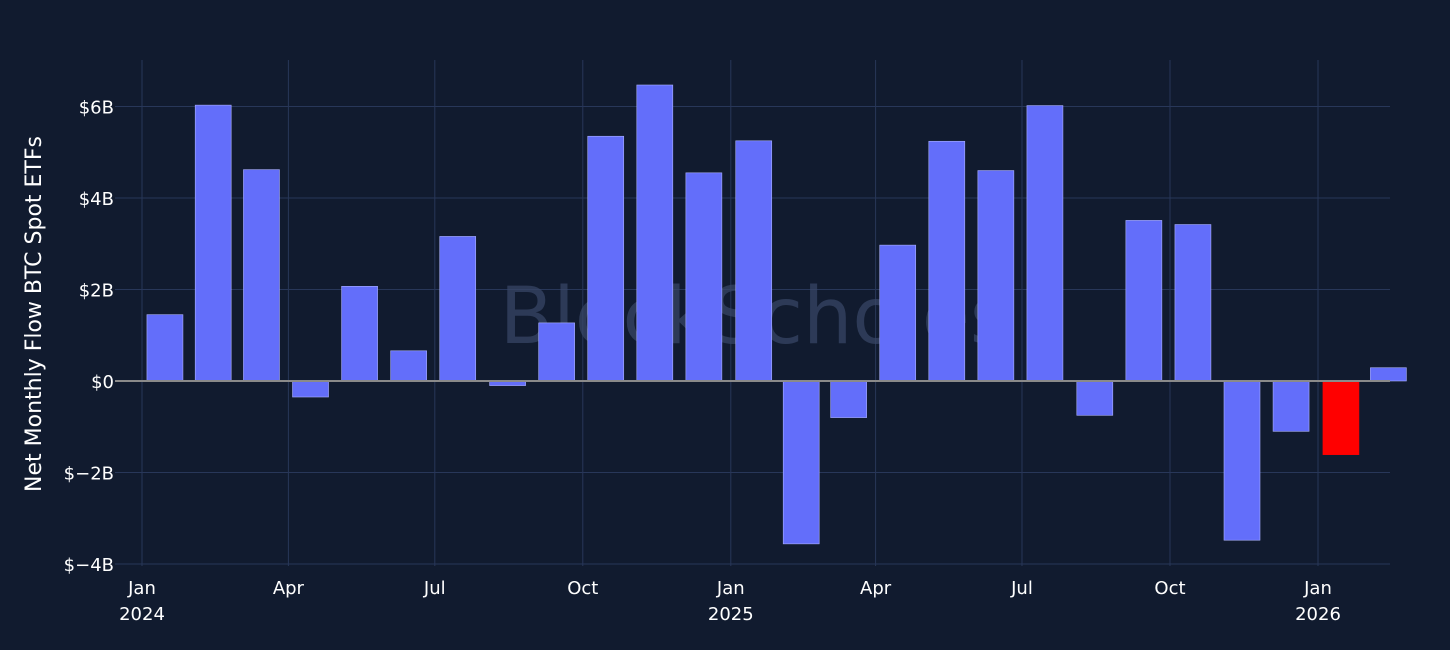  I want to click on x-tick-year-label: 2024, so click(142, 614).